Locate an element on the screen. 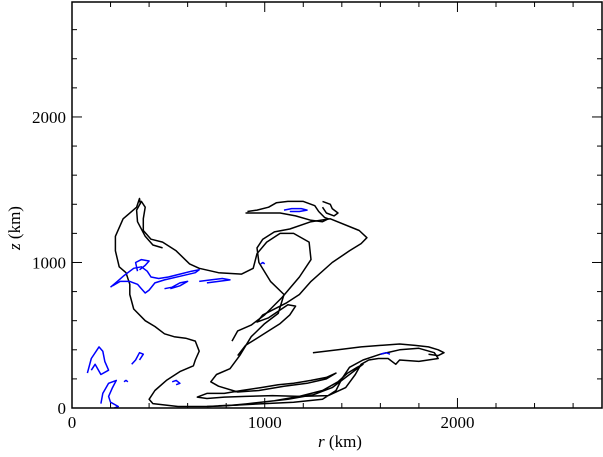  x-tick-label: 0 is located at coordinates (72, 422).